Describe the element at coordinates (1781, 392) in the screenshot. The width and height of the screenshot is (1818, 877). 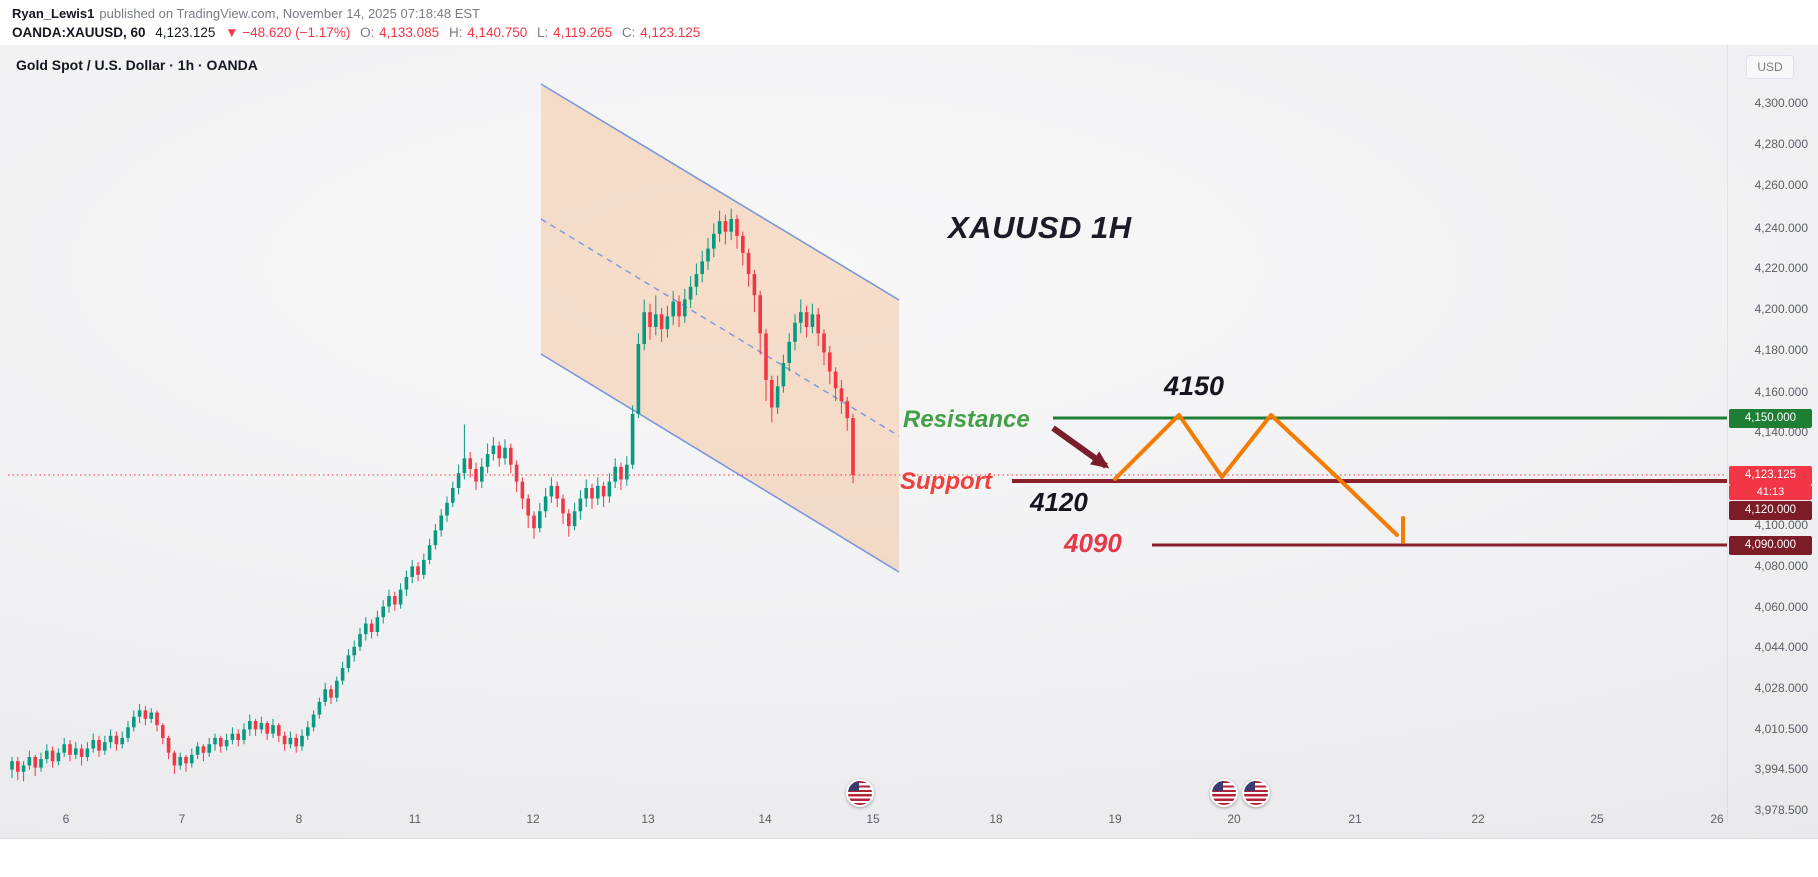
I see `price-axis-label: 4,160.000` at that location.